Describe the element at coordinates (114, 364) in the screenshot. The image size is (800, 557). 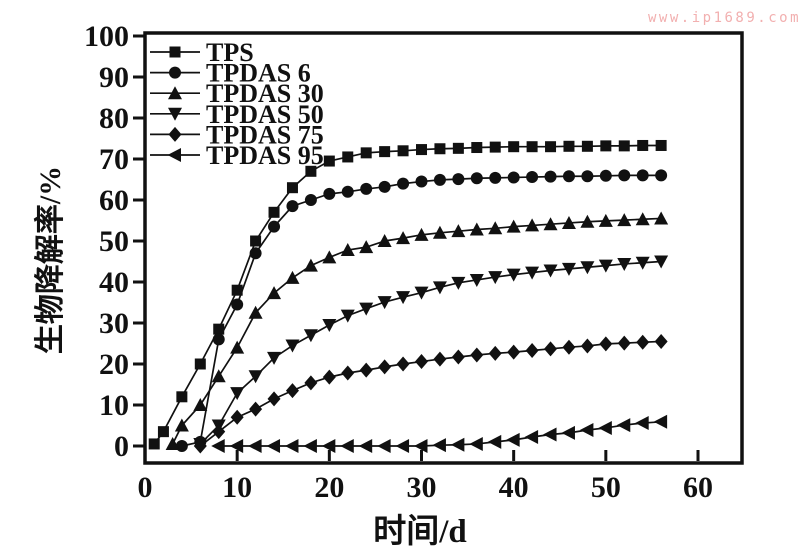
I see `y-tick-label: 20` at that location.